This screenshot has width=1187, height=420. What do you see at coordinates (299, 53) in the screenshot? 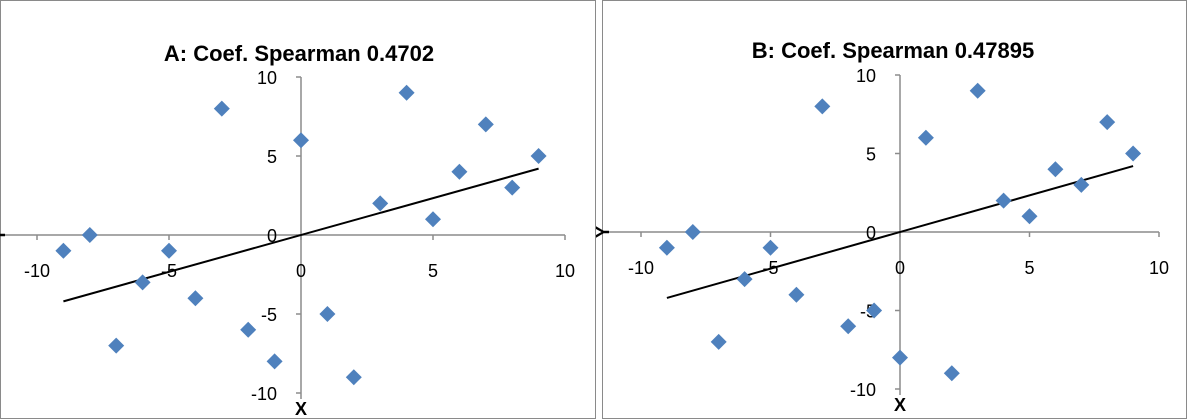
I see `chart-title: A: Coef. Spearman 0.4702` at bounding box center [299, 53].